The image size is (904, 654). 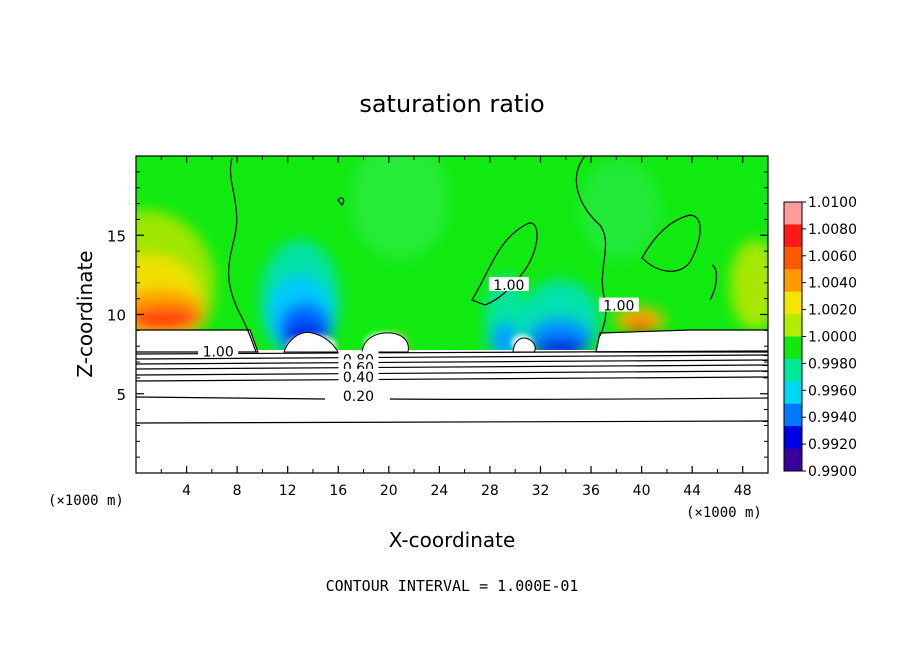 What do you see at coordinates (832, 391) in the screenshot?
I see `colorbar-label: 0.9960` at bounding box center [832, 391].